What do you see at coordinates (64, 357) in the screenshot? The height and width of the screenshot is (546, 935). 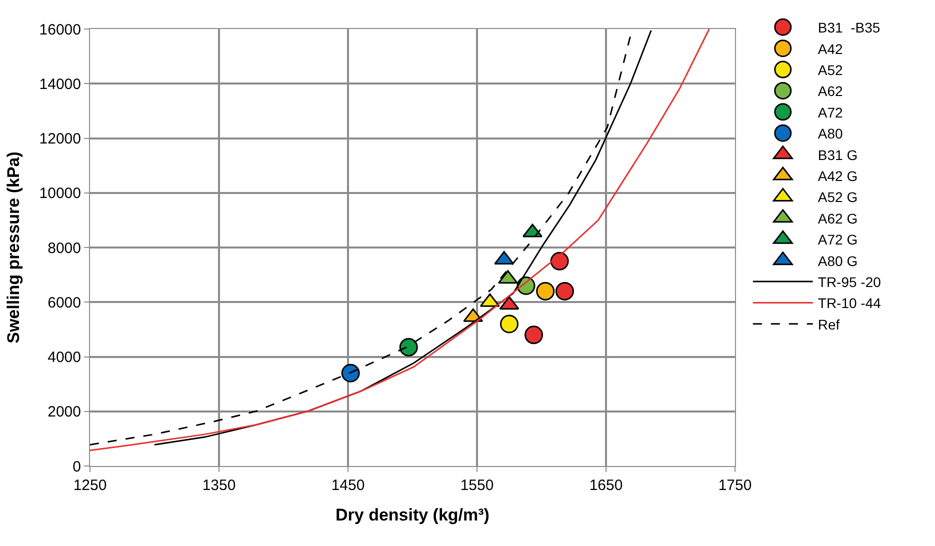 I see `y-tick-label: 4000` at bounding box center [64, 357].